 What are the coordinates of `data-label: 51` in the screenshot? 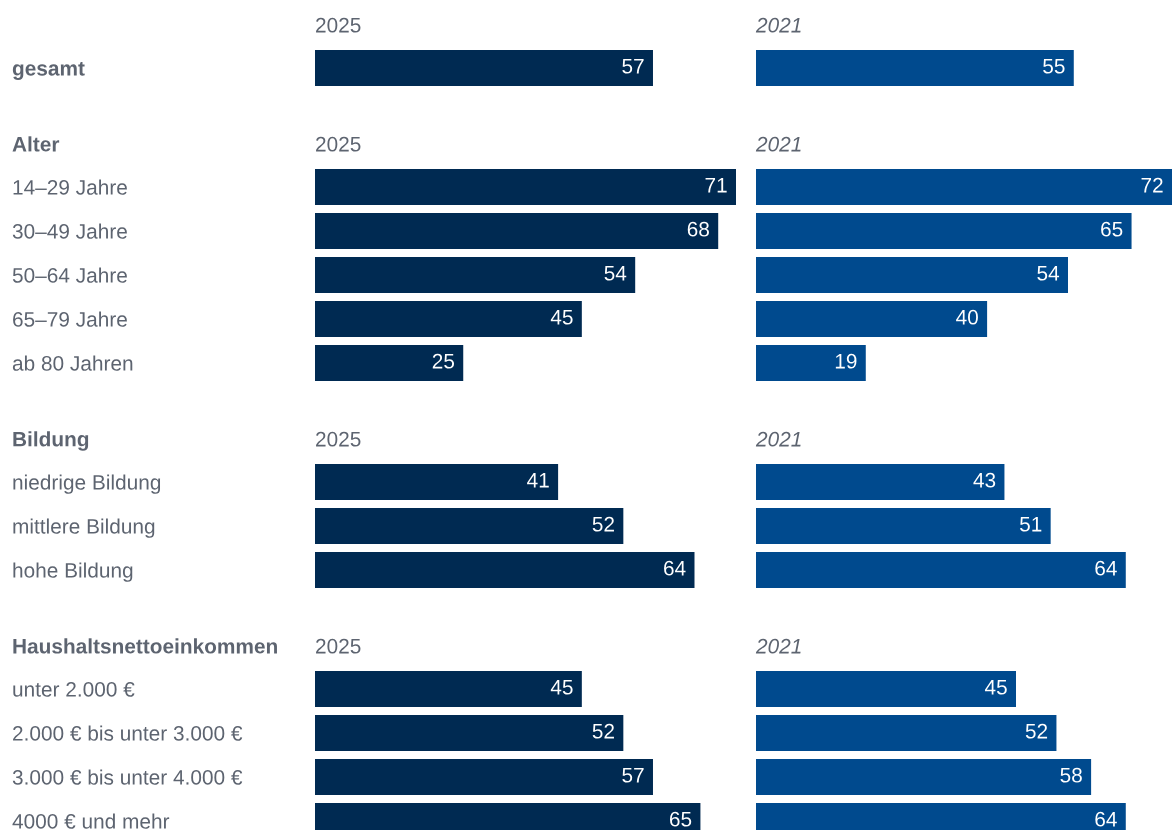 It's located at (1031, 524).